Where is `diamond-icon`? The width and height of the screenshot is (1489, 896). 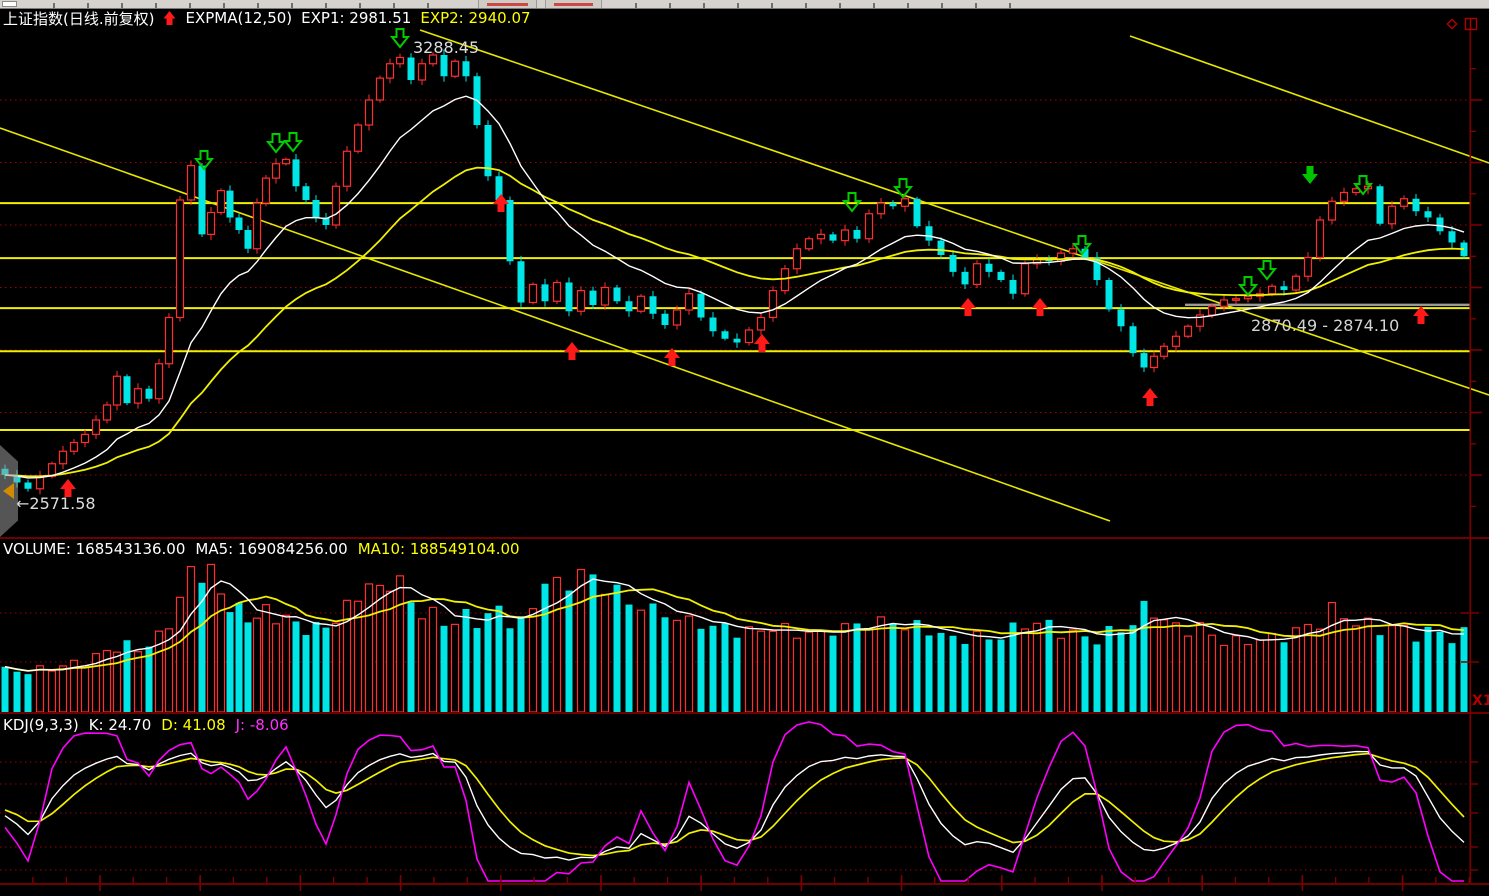
diamond-icon is located at coordinates (1452, 24).